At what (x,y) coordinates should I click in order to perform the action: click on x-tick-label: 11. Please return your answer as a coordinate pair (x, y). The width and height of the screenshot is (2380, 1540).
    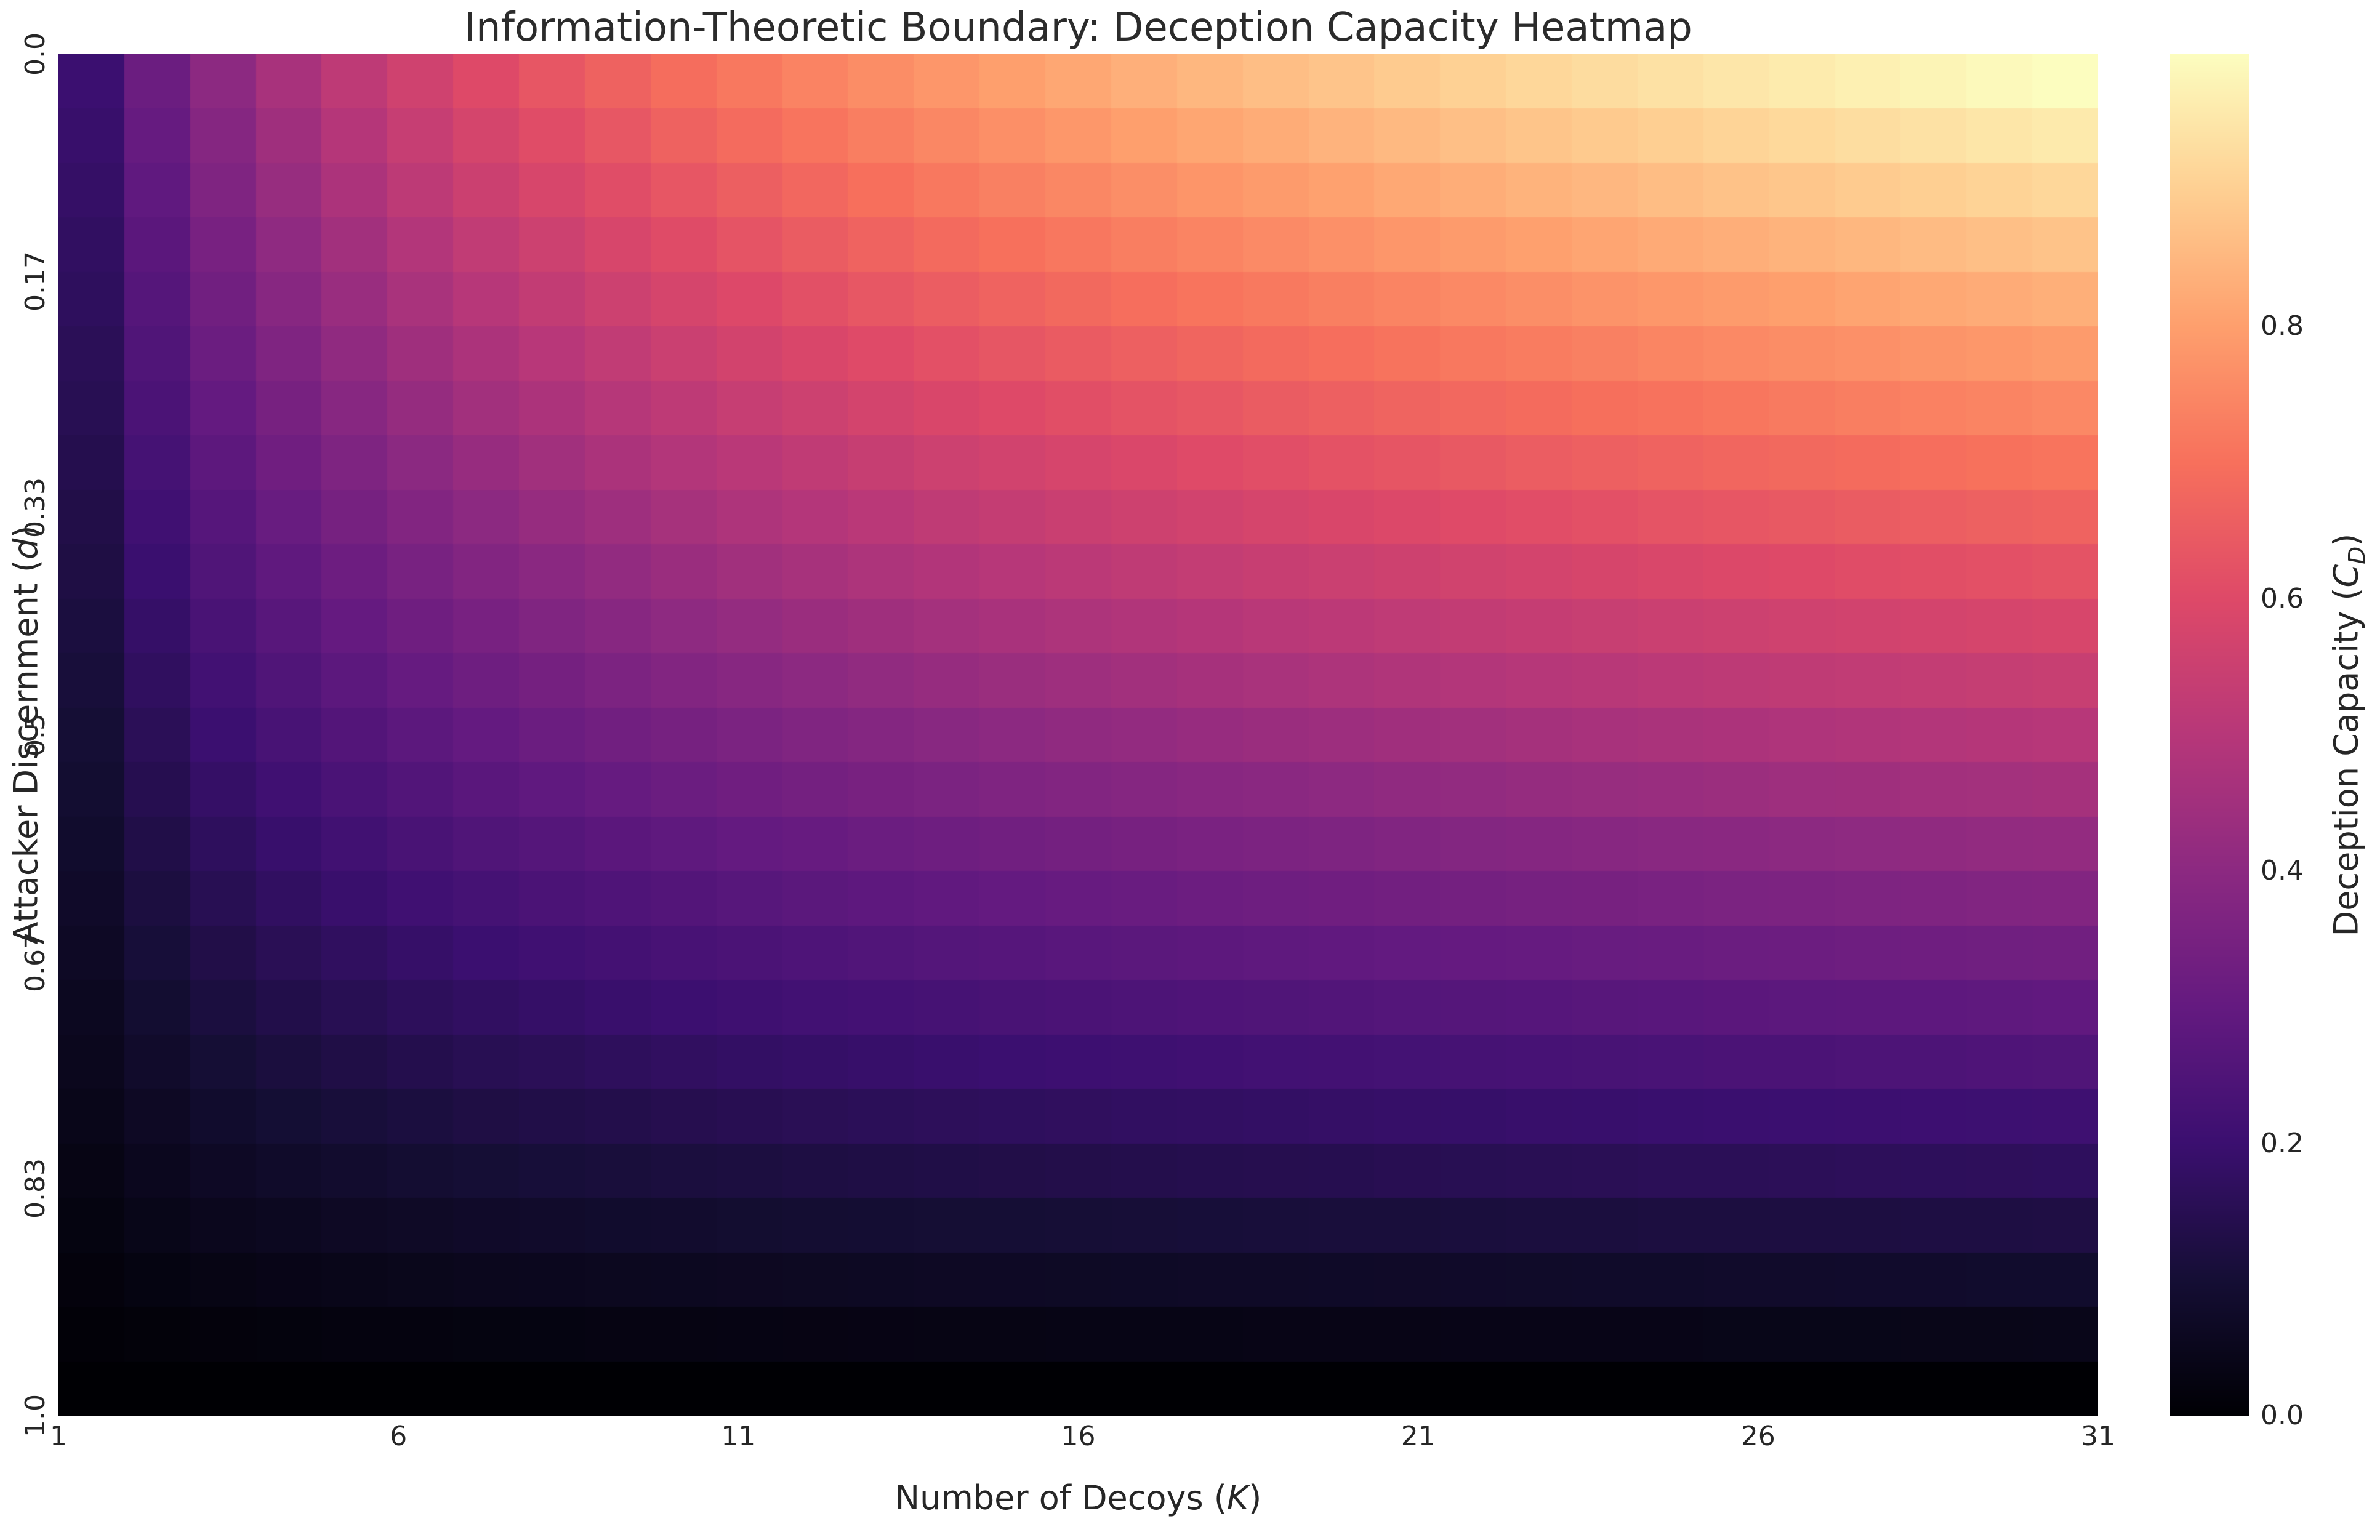
    Looking at the image, I should click on (738, 1436).